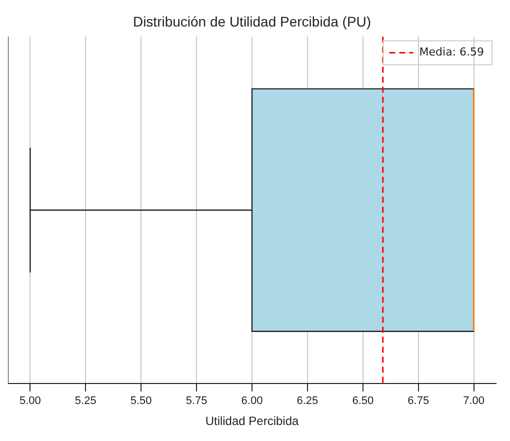 The image size is (510, 441). I want to click on x-tick-label: 6.25, so click(307, 401).